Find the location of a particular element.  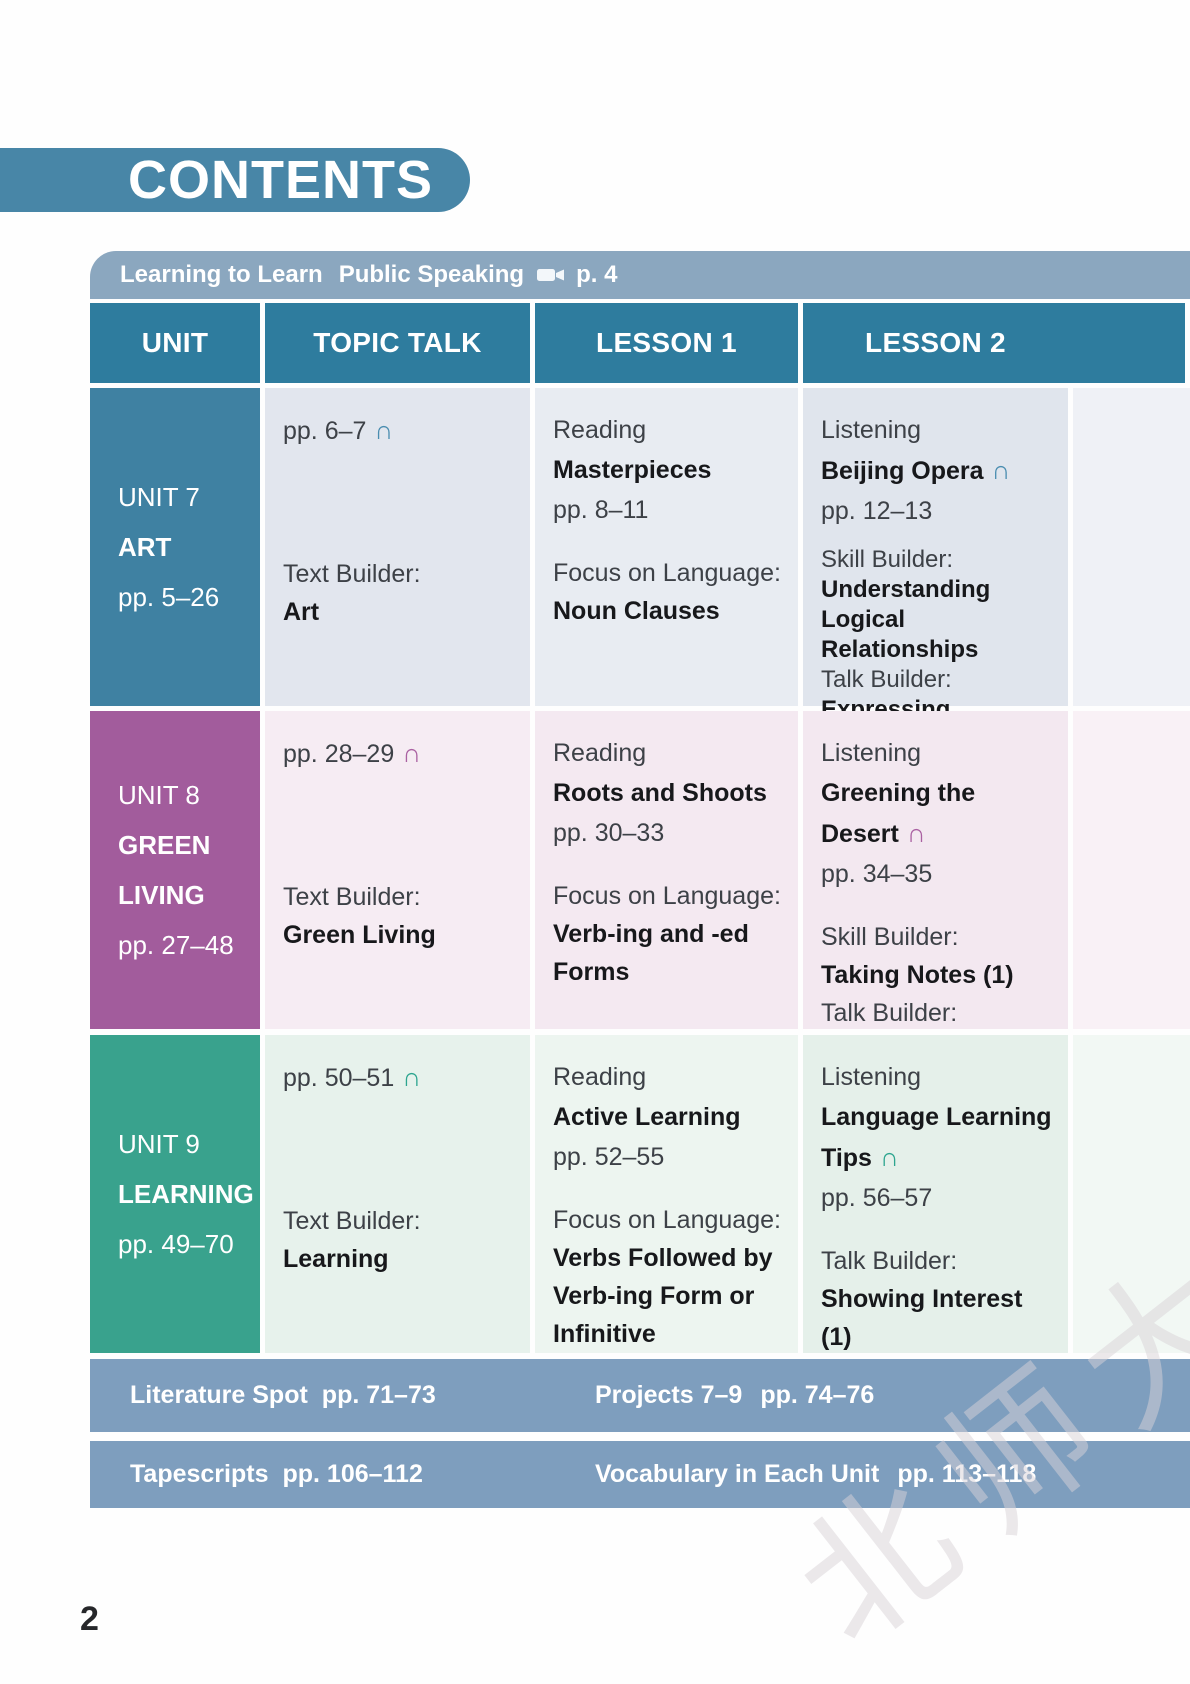

lesson-title-line: Greening the Desert ∩ is located at coordinates (898, 813).